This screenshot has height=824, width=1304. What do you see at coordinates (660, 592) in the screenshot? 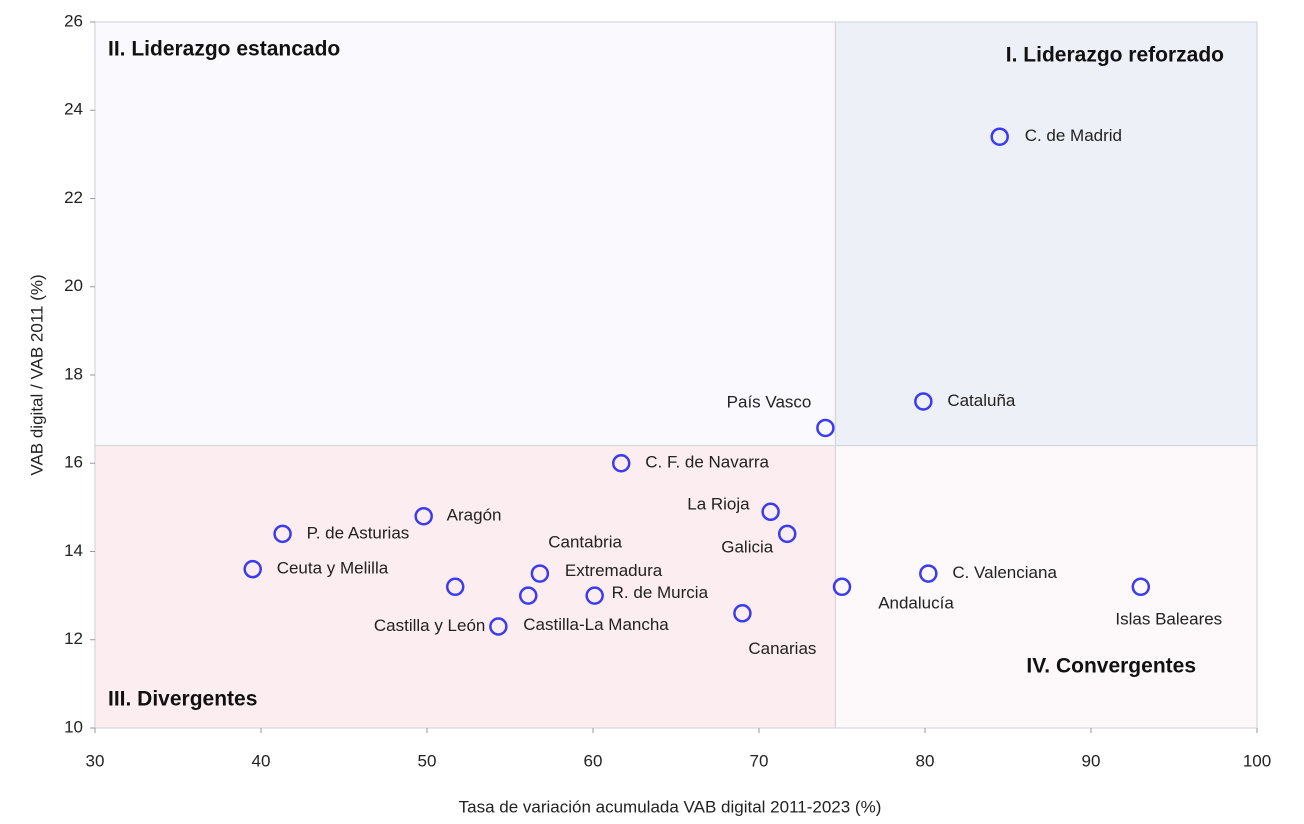
I see `point-label: R. de Murcia` at bounding box center [660, 592].